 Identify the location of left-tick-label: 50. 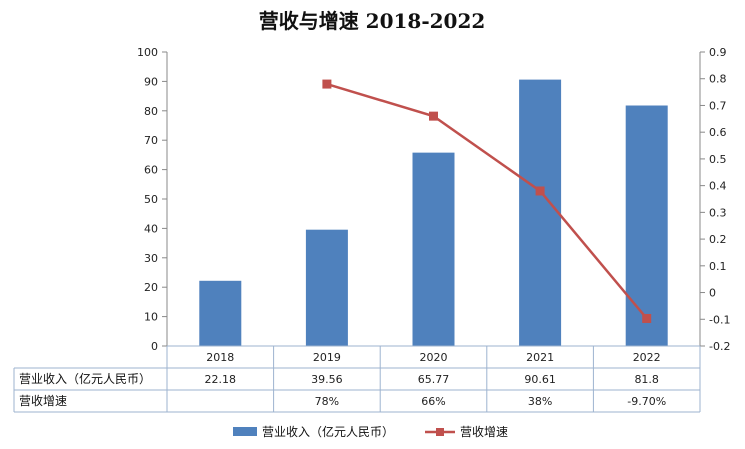
(151, 199).